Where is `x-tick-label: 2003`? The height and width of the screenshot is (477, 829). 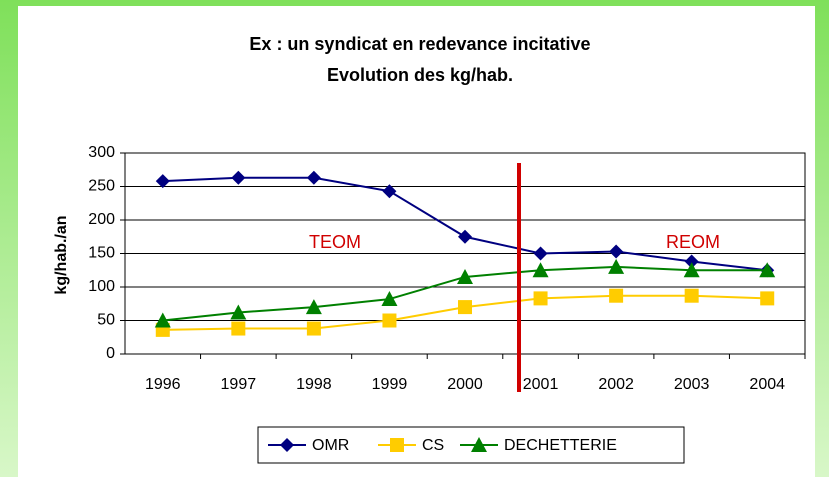
x-tick-label: 2003 is located at coordinates (692, 384).